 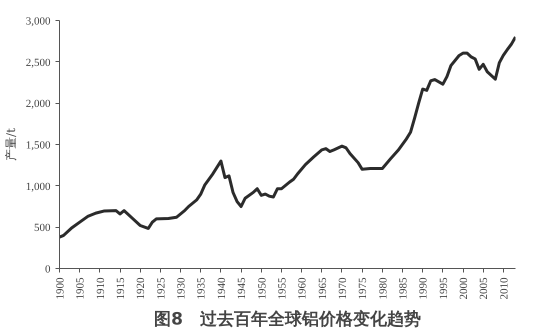 I want to click on x-tick-label: 1930, so click(x=182, y=288).